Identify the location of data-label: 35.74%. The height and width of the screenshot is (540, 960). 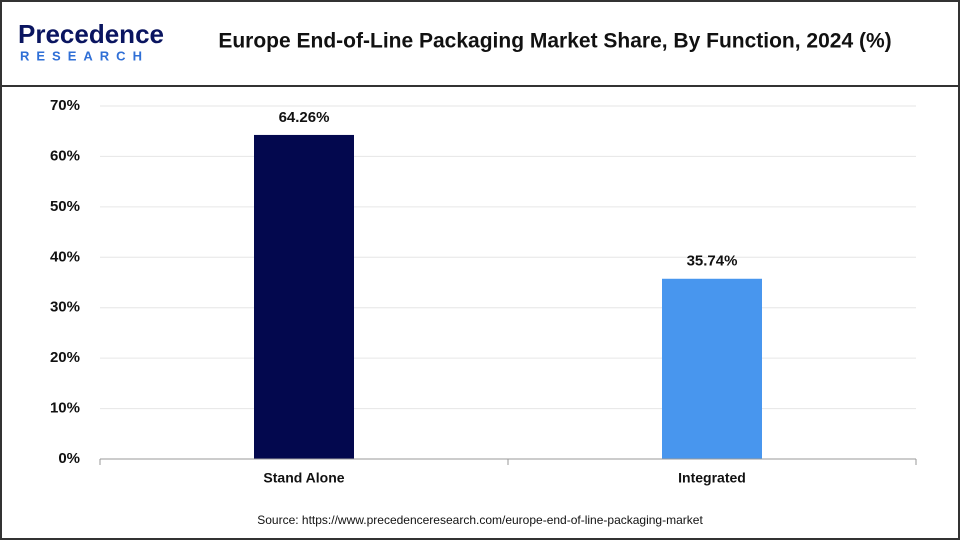
(712, 261).